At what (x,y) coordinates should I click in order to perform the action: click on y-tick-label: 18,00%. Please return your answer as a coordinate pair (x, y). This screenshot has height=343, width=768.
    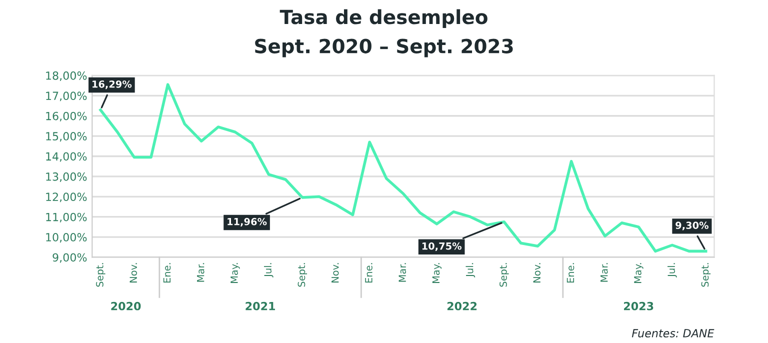
    Looking at the image, I should click on (66, 76).